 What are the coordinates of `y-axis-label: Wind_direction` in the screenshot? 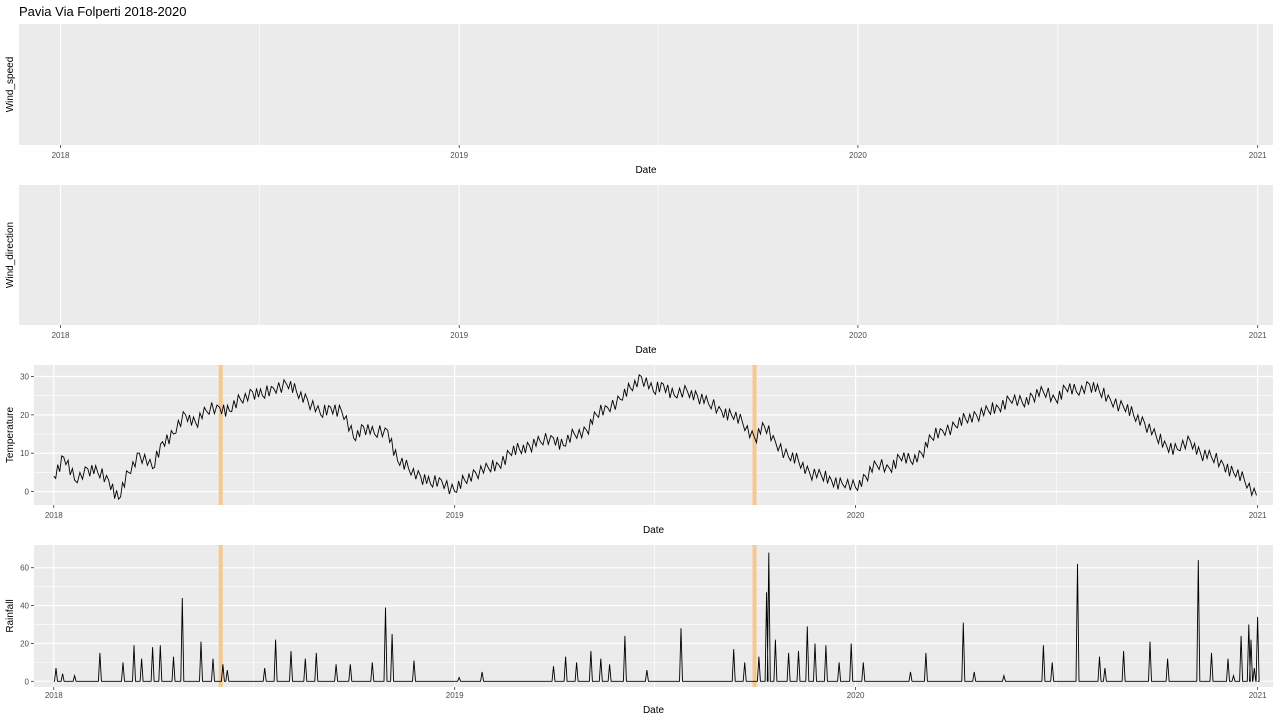 It's located at (10, 255).